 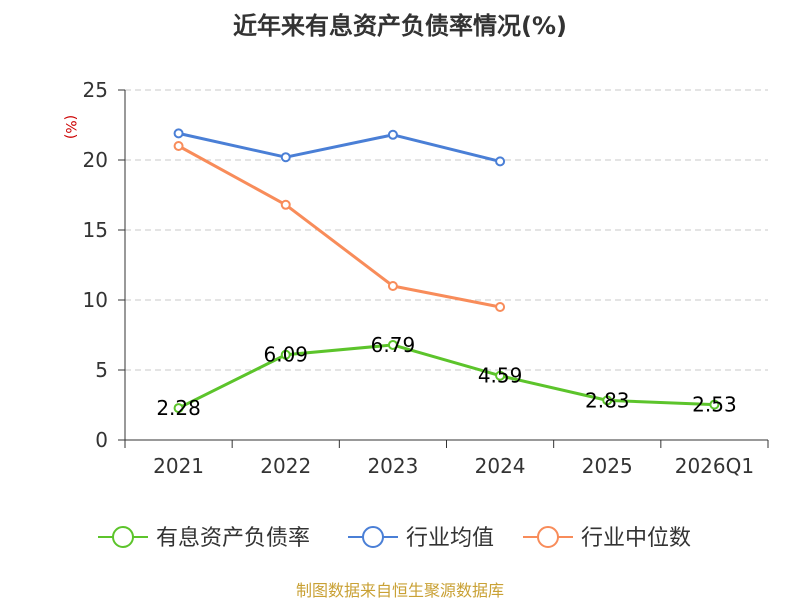 What do you see at coordinates (95, 160) in the screenshot?
I see `y-tick-label: 20` at bounding box center [95, 160].